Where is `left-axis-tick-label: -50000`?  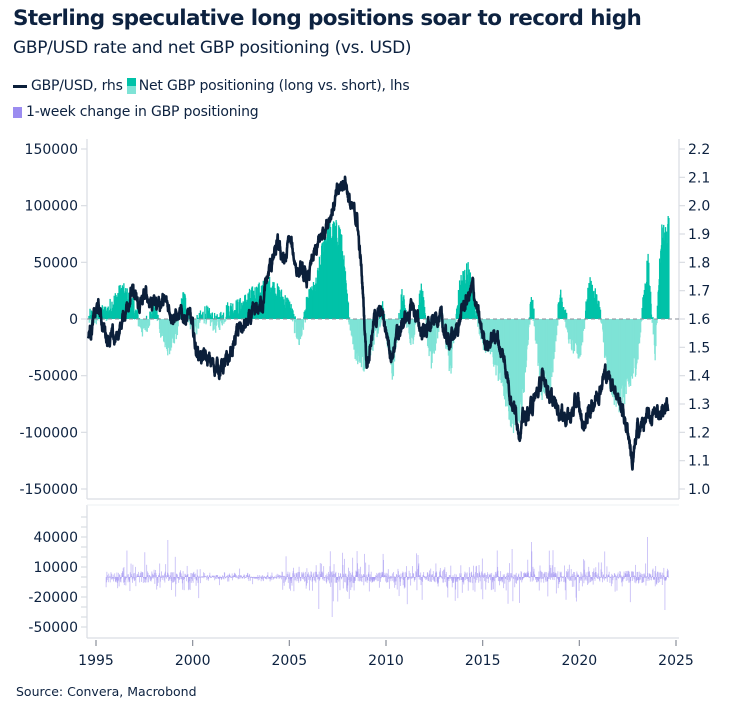 left-axis-tick-label: -50000 is located at coordinates (53, 377).